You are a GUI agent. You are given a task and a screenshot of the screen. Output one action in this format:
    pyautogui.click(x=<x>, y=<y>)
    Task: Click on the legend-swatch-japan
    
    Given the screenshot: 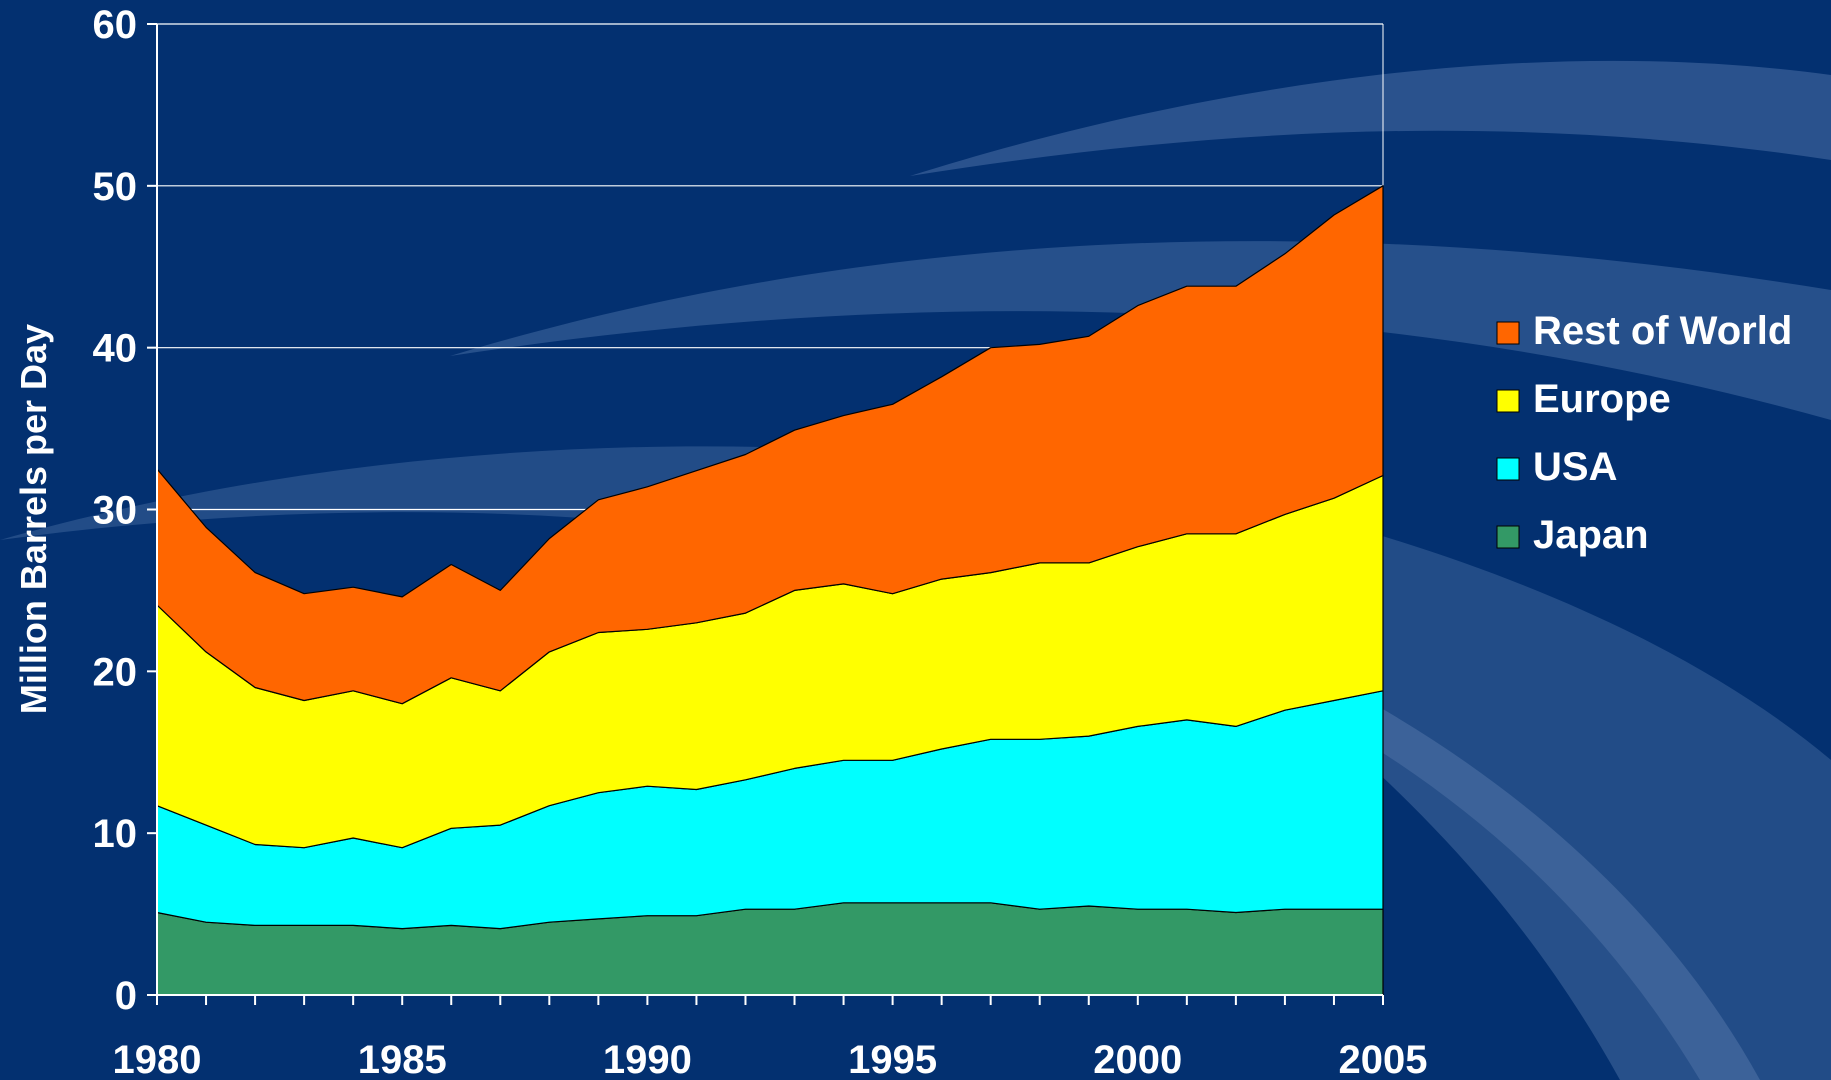 What is the action you would take?
    pyautogui.click(x=1508, y=537)
    